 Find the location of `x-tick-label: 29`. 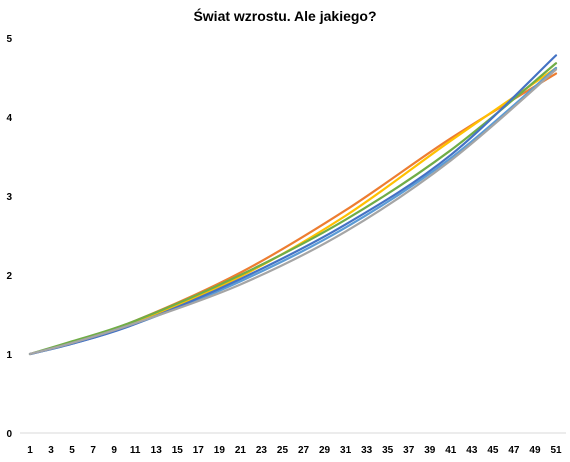

x-tick-label: 29 is located at coordinates (325, 450).